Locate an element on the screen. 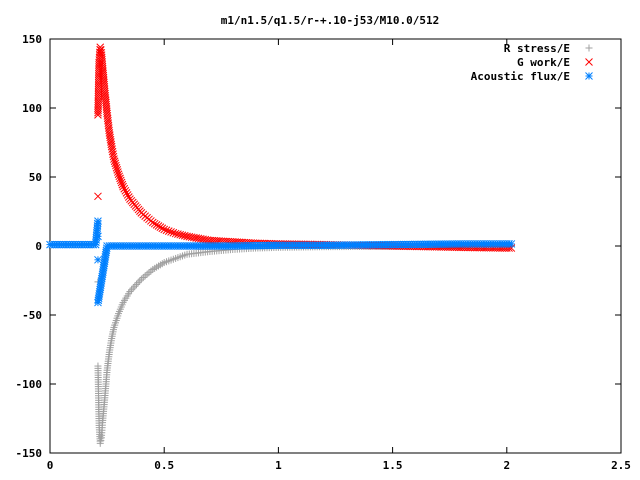 Image resolution: width=640 pixels, height=480 pixels. legend-label: G work/E is located at coordinates (543, 62).